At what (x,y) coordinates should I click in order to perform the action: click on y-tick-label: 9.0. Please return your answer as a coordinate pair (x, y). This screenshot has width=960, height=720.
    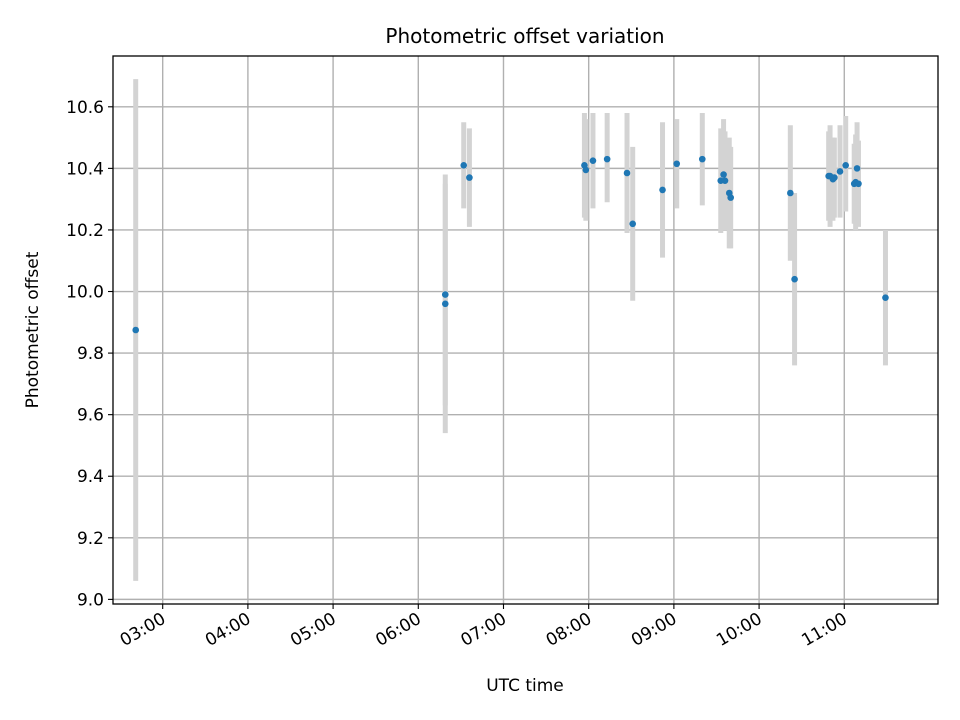
    Looking at the image, I should click on (90, 600).